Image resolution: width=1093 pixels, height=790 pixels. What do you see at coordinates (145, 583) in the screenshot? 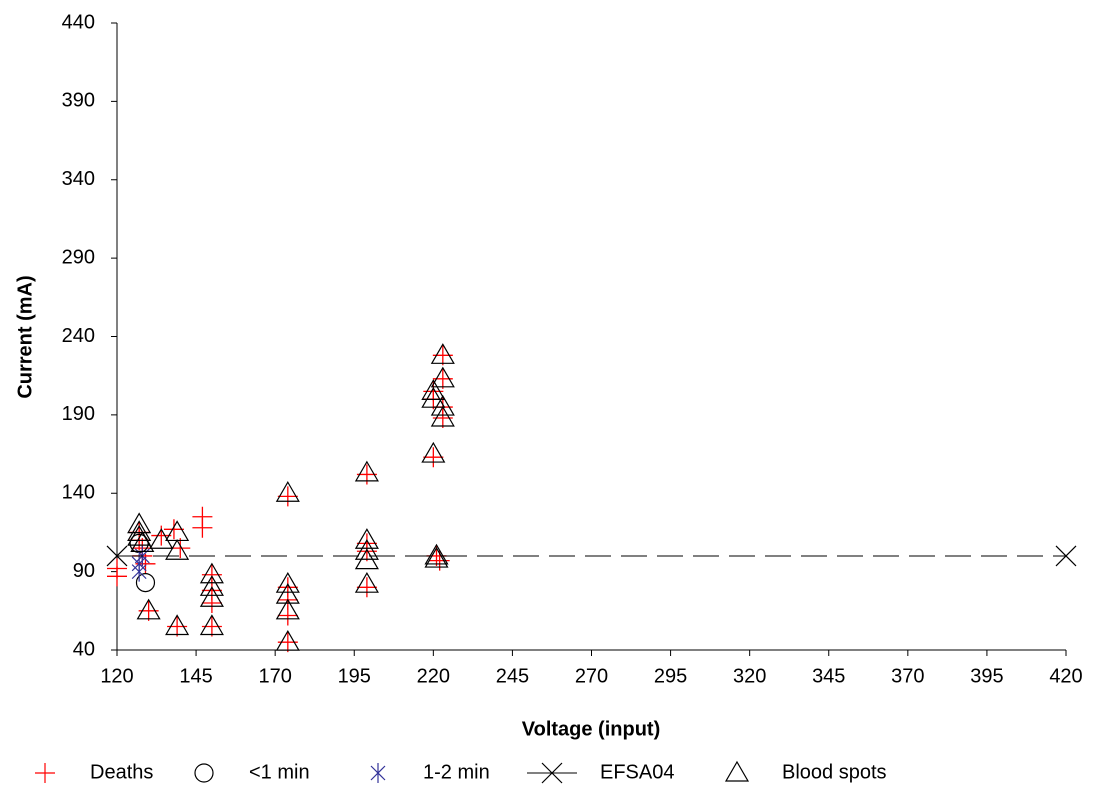
I see `marker-circle` at bounding box center [145, 583].